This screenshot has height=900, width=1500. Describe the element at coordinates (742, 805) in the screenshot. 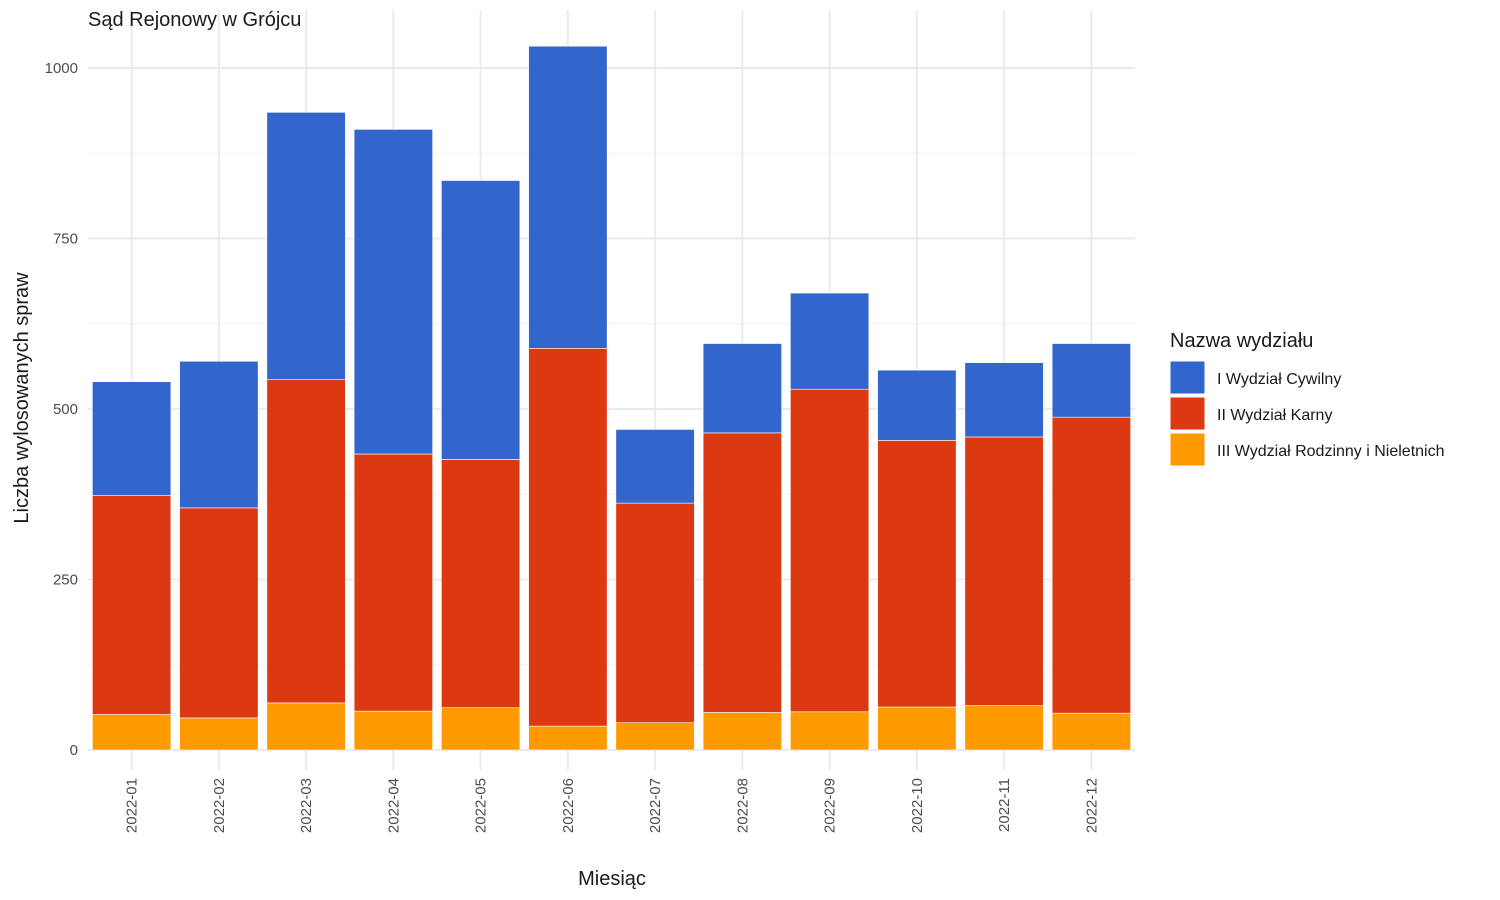

I see `x-tick-label: 2022-08` at that location.